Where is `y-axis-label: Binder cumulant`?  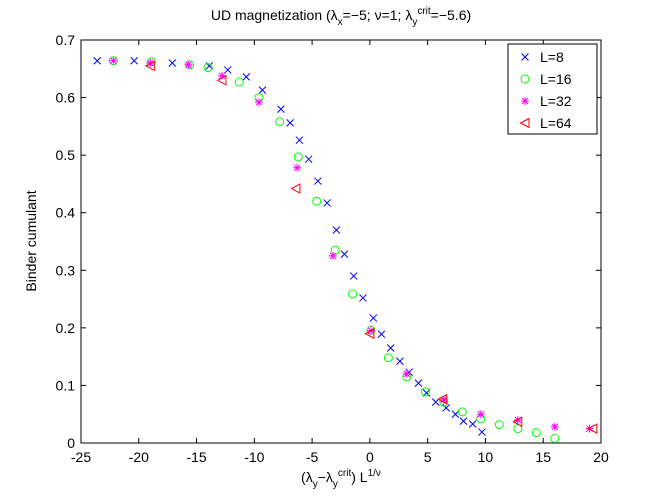 y-axis-label: Binder cumulant is located at coordinates (31, 240).